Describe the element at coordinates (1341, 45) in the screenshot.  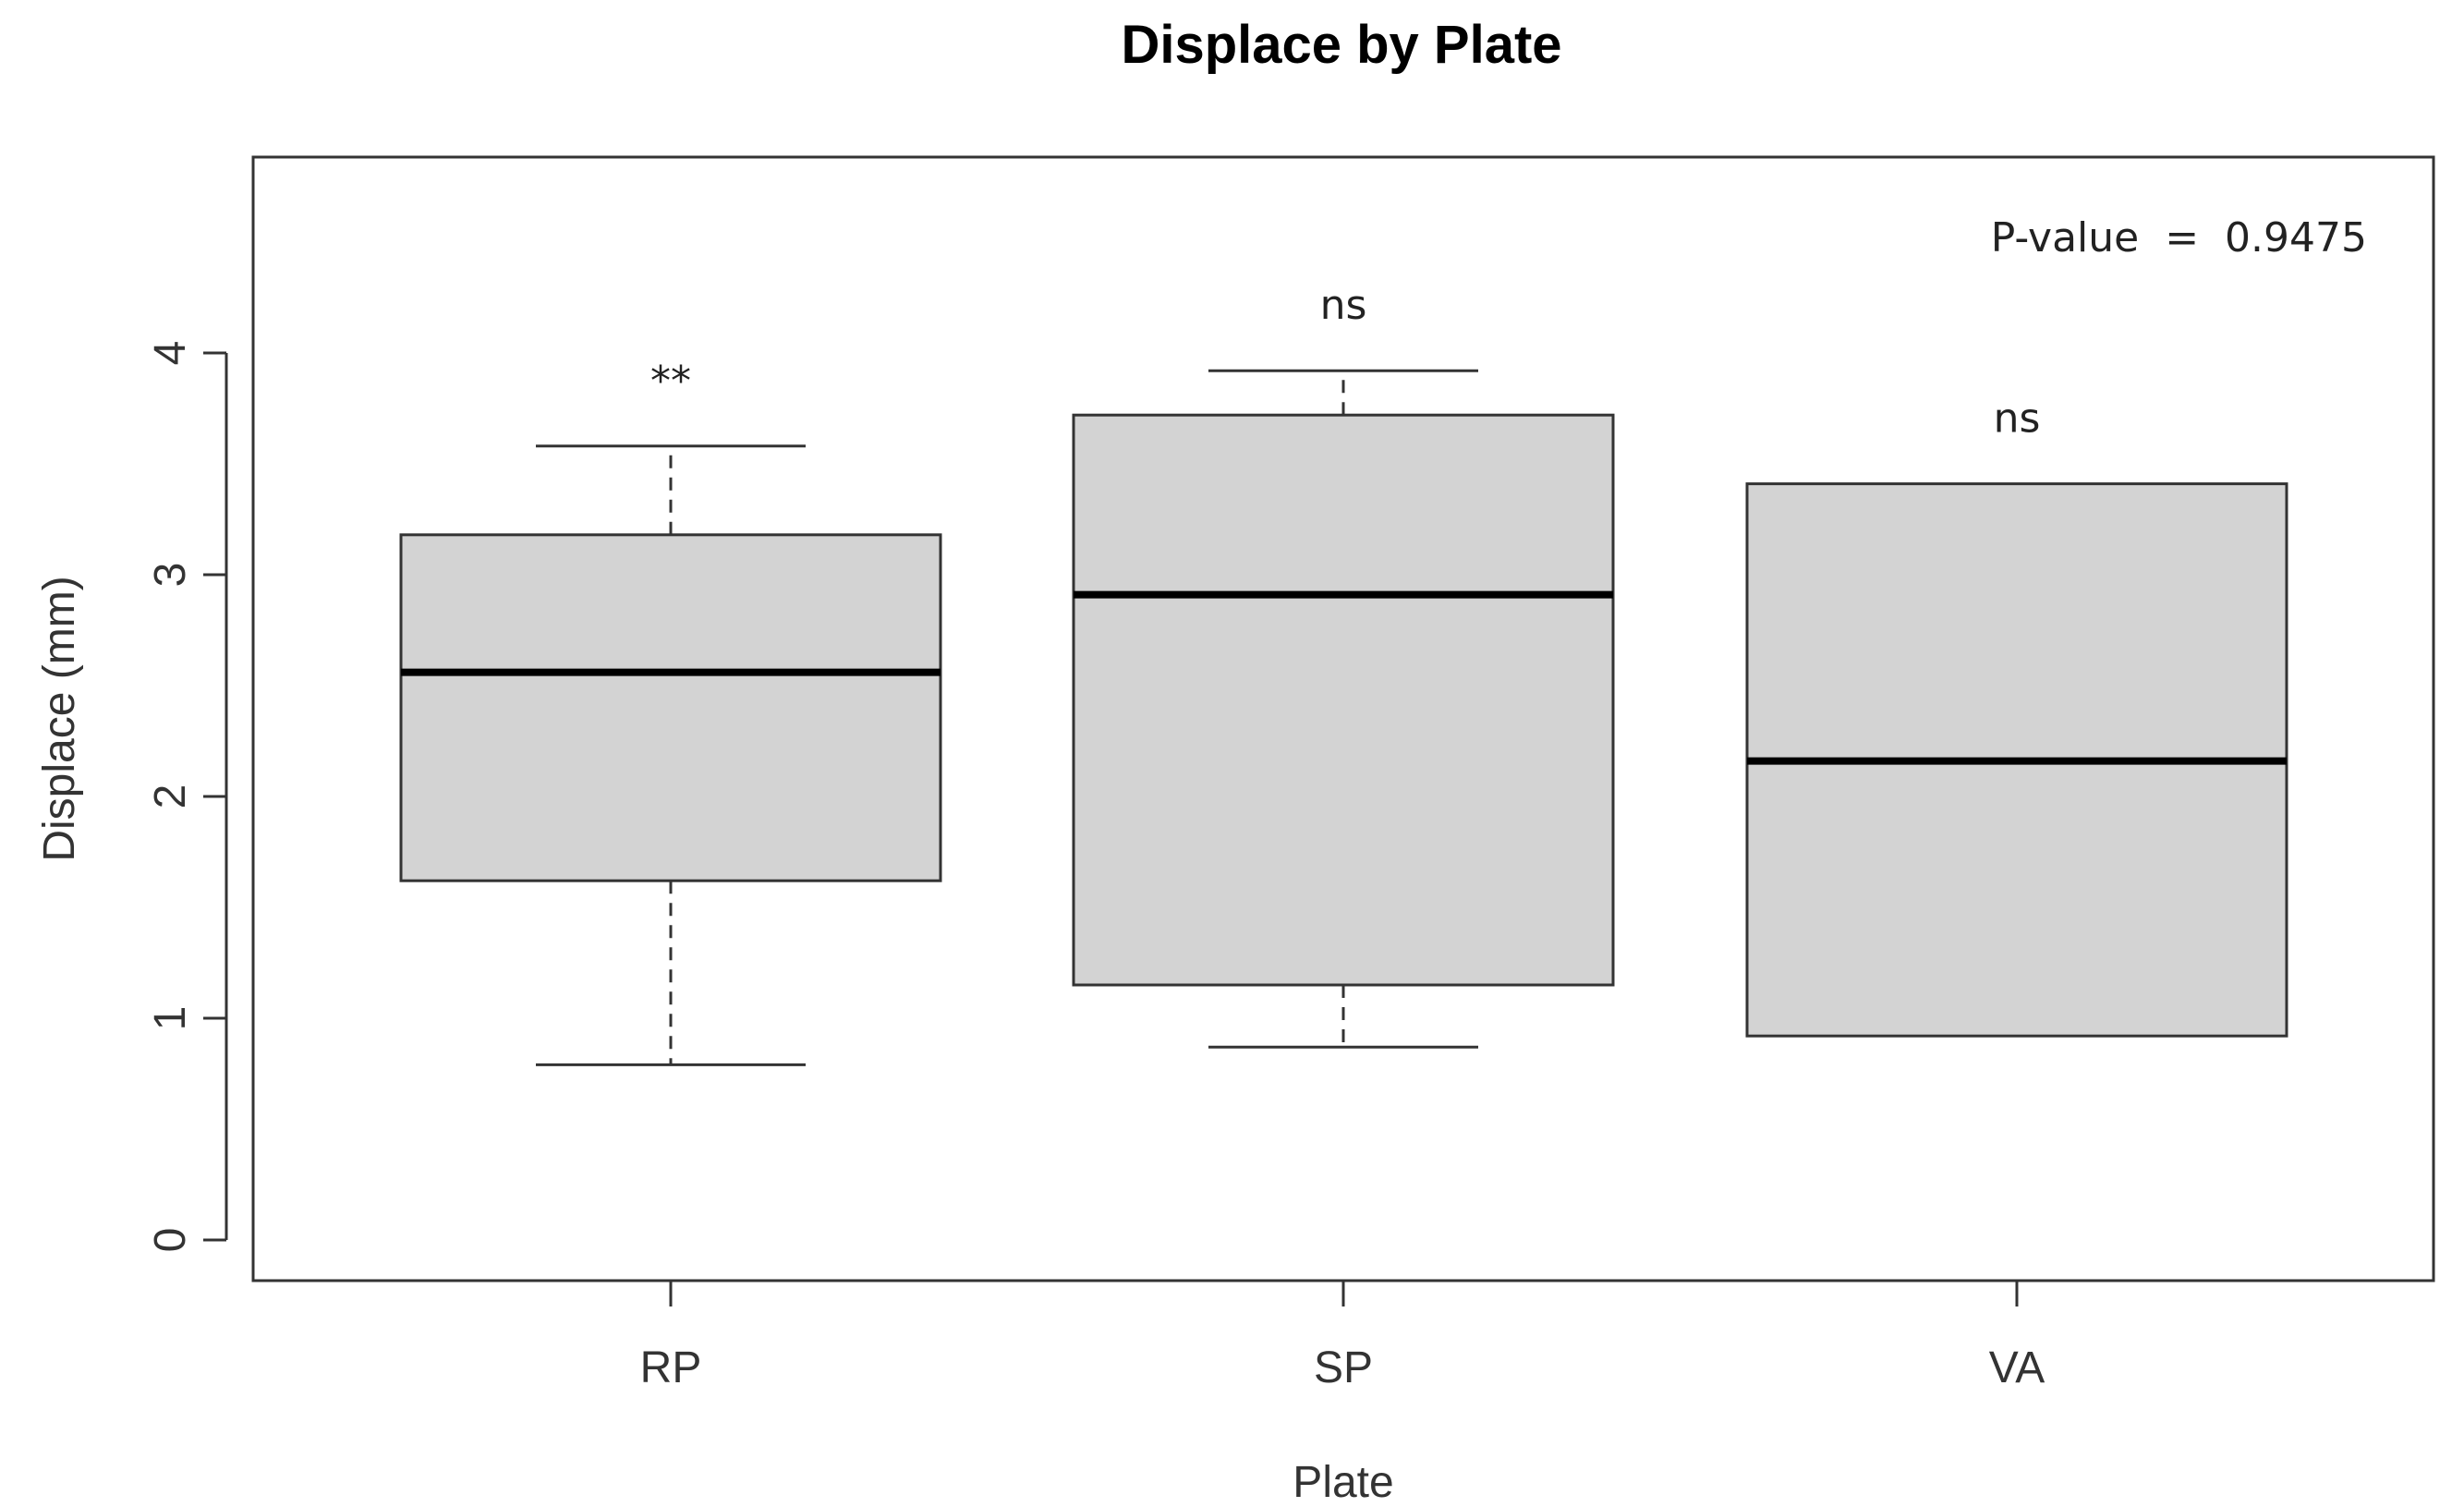
I see `chart-title: Displace by Plate` at that location.